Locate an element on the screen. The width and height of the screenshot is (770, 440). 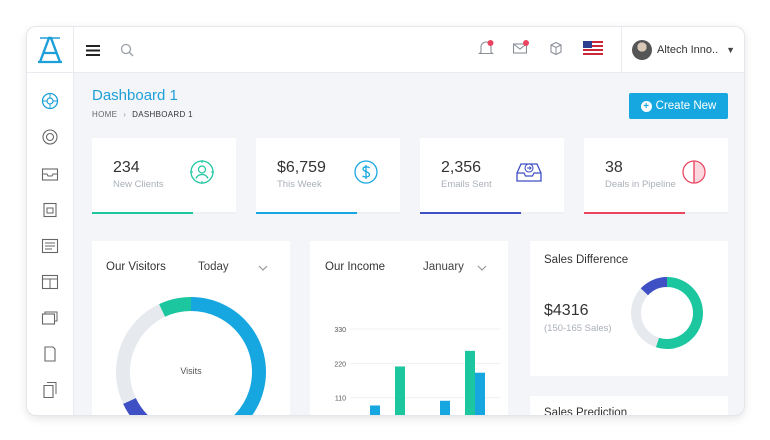
mail-icon is located at coordinates (521, 48).